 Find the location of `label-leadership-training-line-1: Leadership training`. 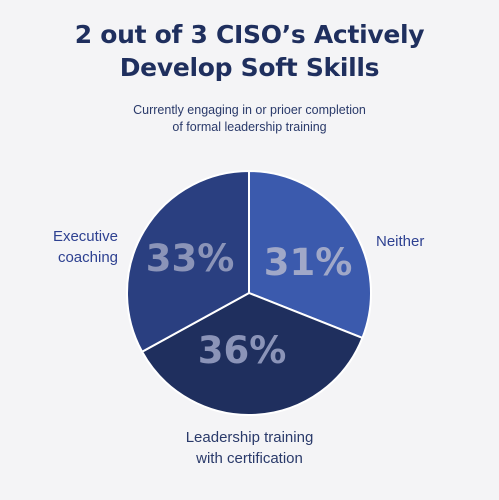

label-leadership-training-line-1: Leadership training is located at coordinates (249, 437).